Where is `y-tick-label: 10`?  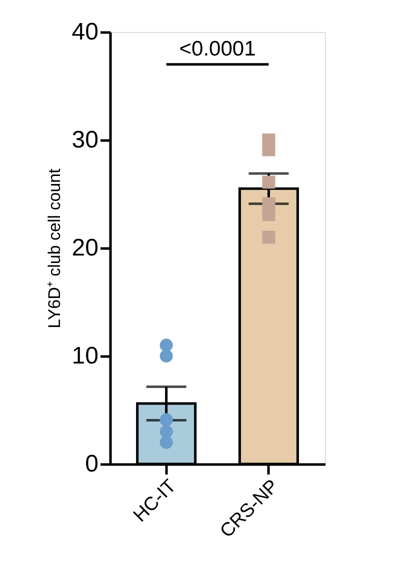 y-tick-label: 10 is located at coordinates (85, 356).